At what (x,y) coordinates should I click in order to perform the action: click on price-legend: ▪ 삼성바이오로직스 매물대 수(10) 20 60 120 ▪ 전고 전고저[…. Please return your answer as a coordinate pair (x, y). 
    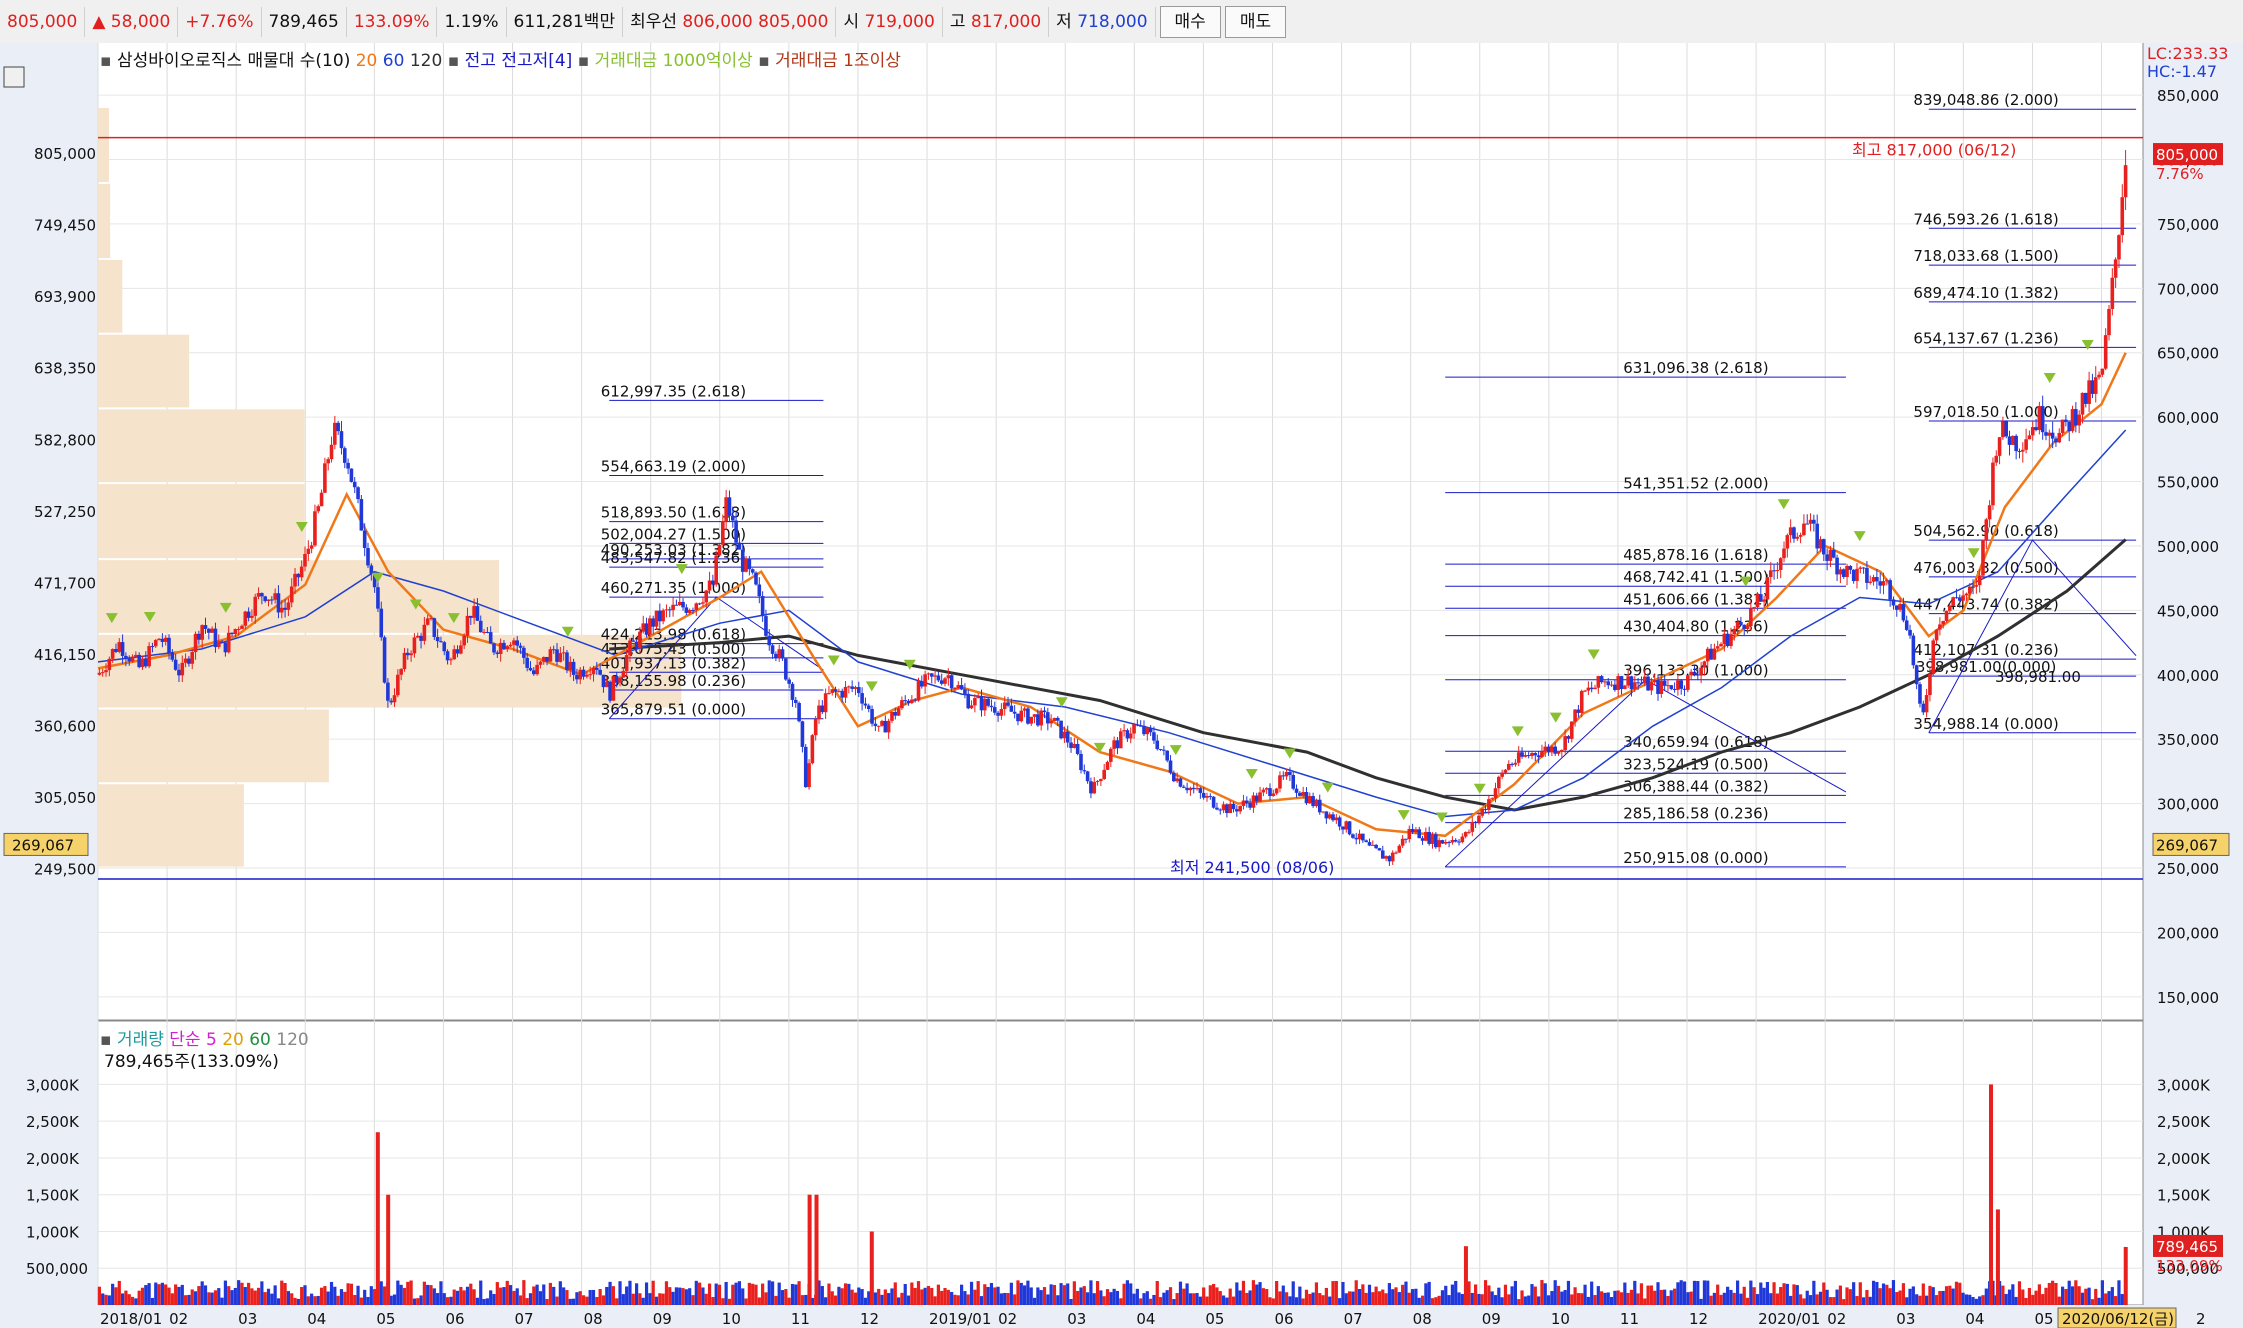
    Looking at the image, I should click on (500, 61).